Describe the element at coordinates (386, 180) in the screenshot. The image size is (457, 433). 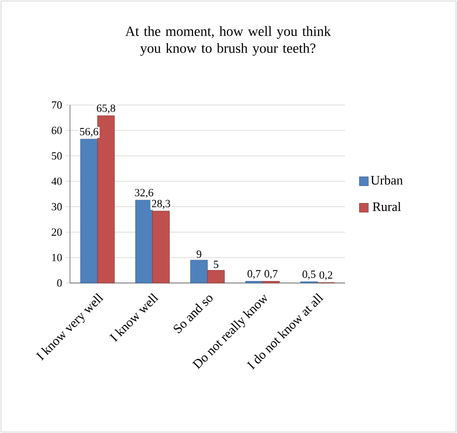
I see `legend-label: Urban` at that location.